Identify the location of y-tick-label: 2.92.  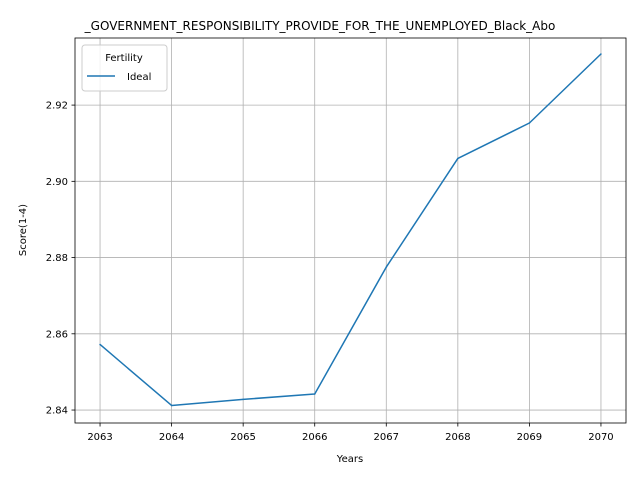
(57, 106).